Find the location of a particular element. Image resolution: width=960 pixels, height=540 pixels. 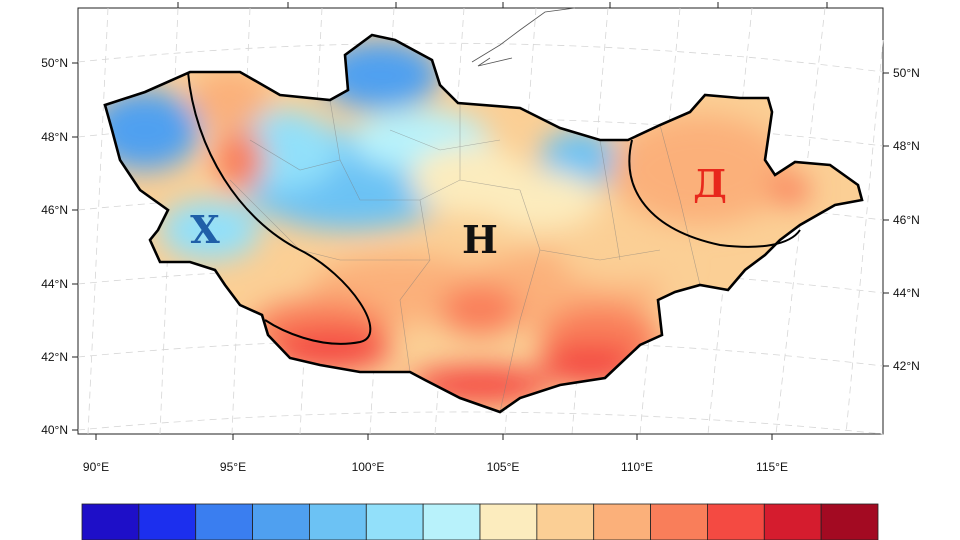

neighbor-border is located at coordinates (523, 37).